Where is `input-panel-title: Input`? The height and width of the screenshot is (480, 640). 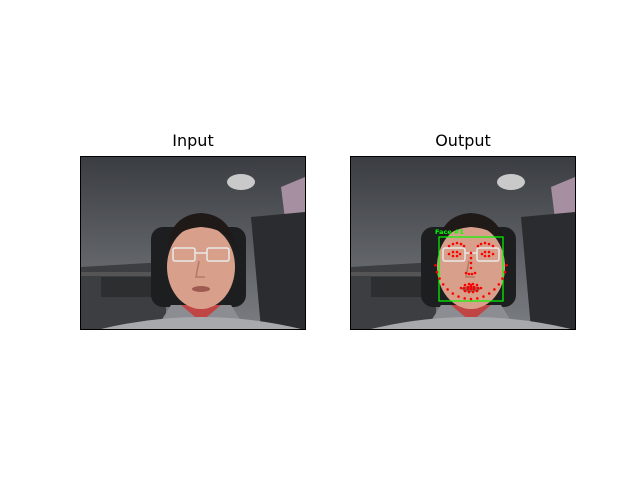
input-panel-title: Input is located at coordinates (193, 140).